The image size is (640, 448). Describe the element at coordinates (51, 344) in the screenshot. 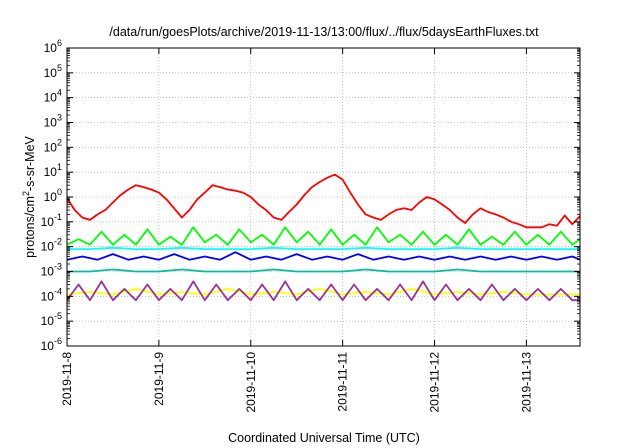

I see `y-tick-label: 10⁻⁶` at that location.